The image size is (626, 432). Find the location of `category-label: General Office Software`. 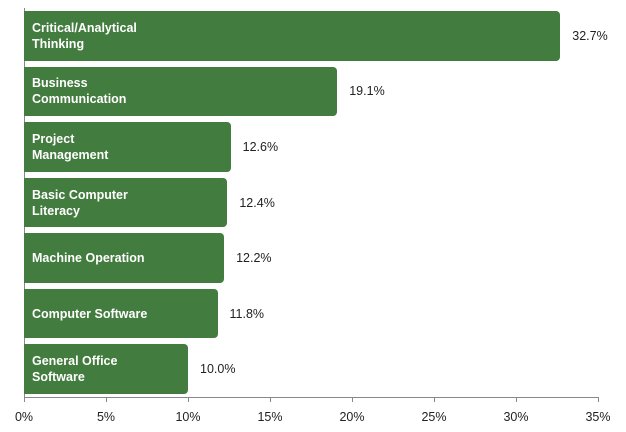

category-label: General Office Software is located at coordinates (75, 369).